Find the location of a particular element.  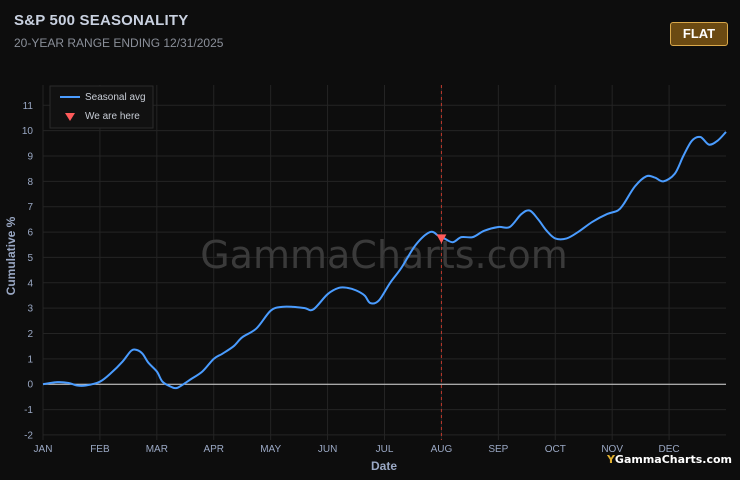

x-axis-label: Date is located at coordinates (384, 466).